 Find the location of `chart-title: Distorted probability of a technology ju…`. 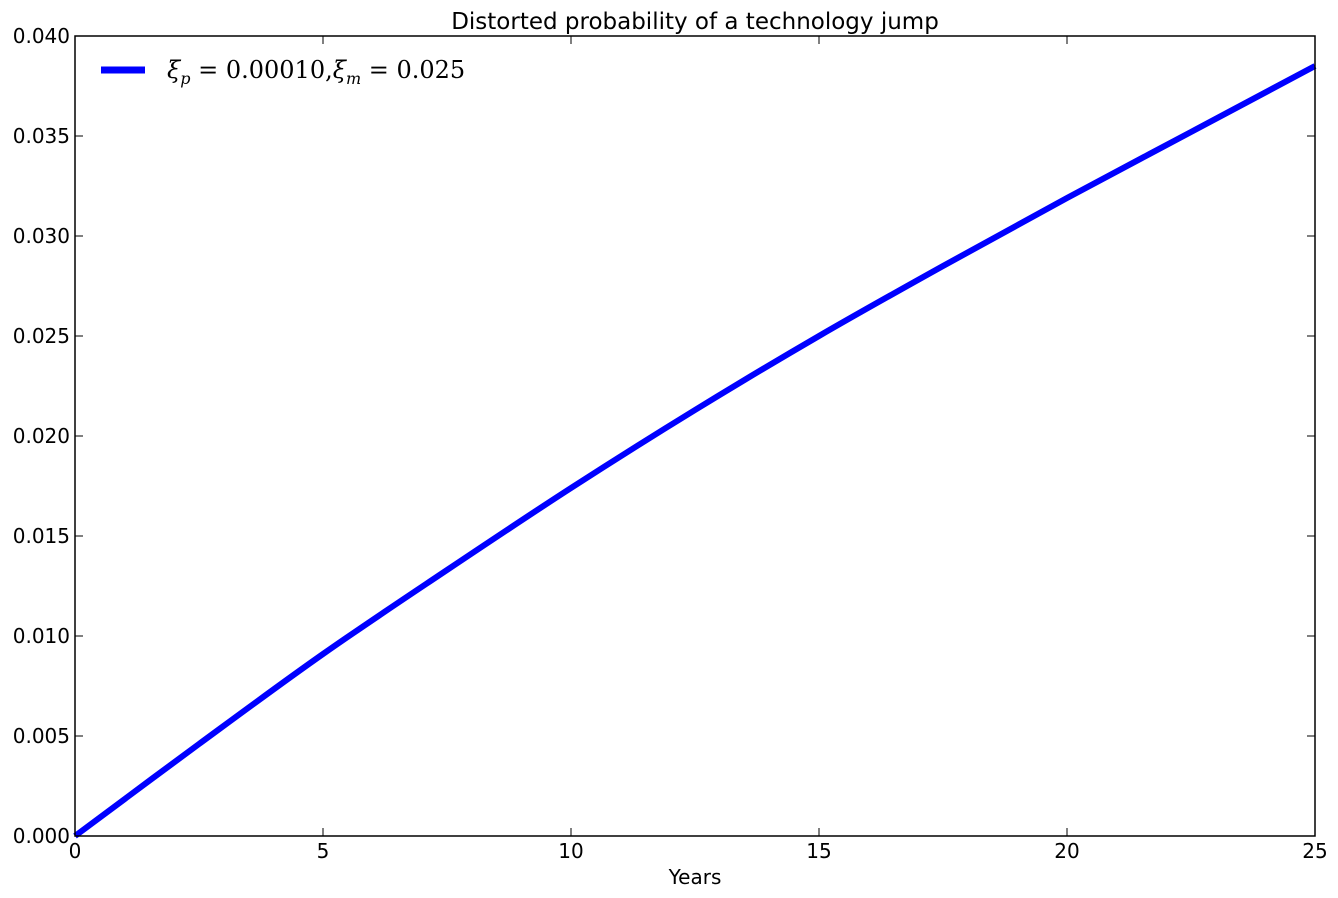

chart-title: Distorted probability of a technology ju… is located at coordinates (695, 22).